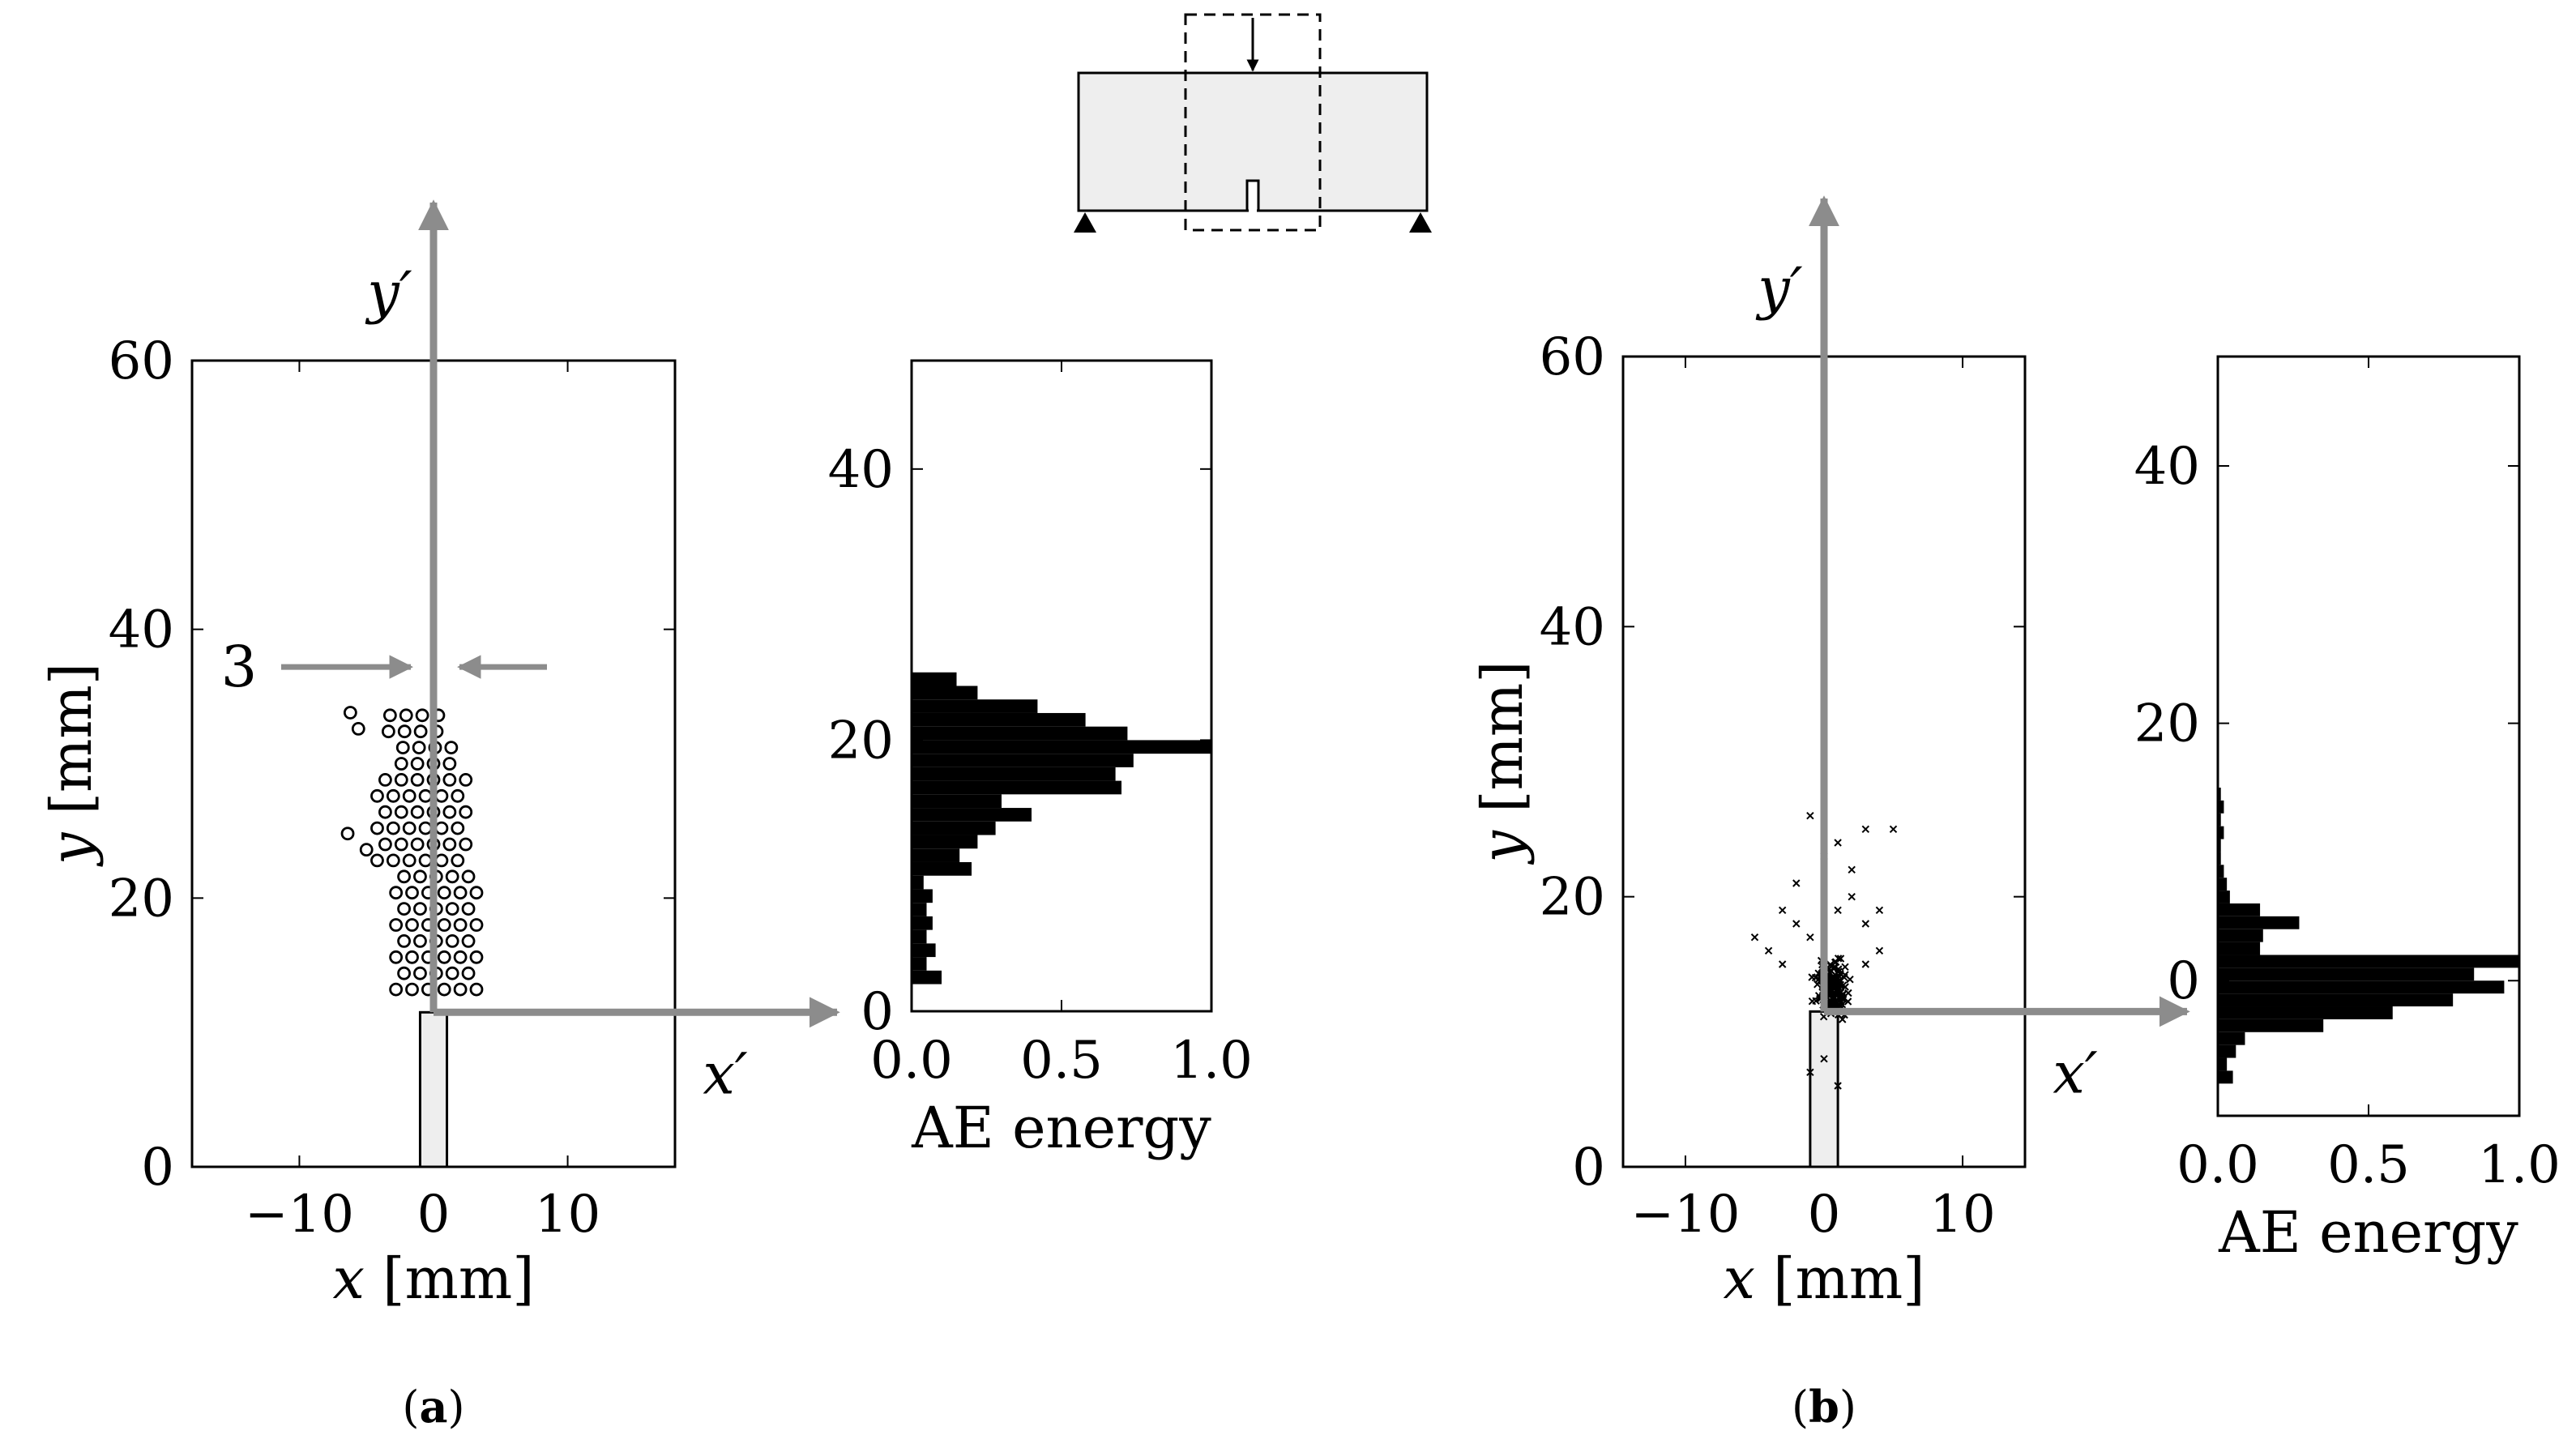 The width and height of the screenshot is (2576, 1448). Describe the element at coordinates (1085, 222) in the screenshot. I see `support-triangle-icon` at that location.